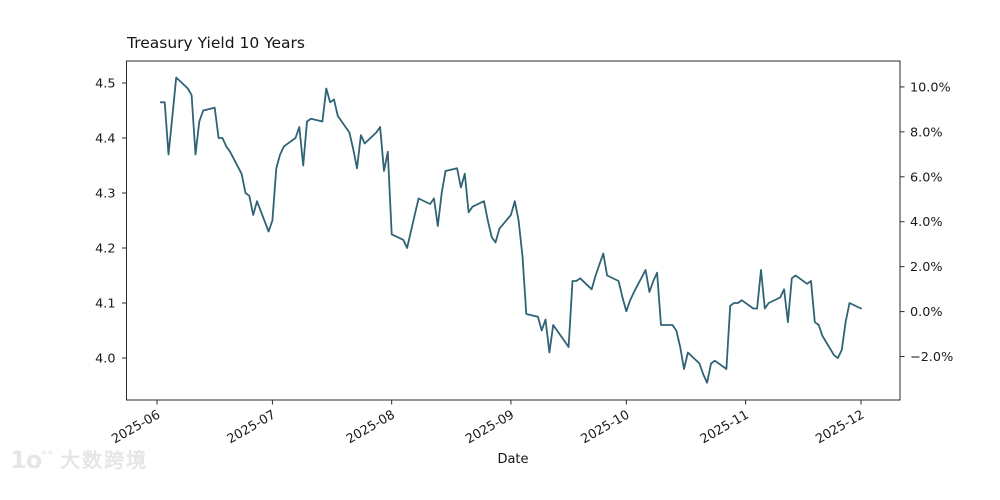 The width and height of the screenshot is (1000, 500). What do you see at coordinates (105, 139) in the screenshot?
I see `y-tick-label-left: 4.4` at bounding box center [105, 139].